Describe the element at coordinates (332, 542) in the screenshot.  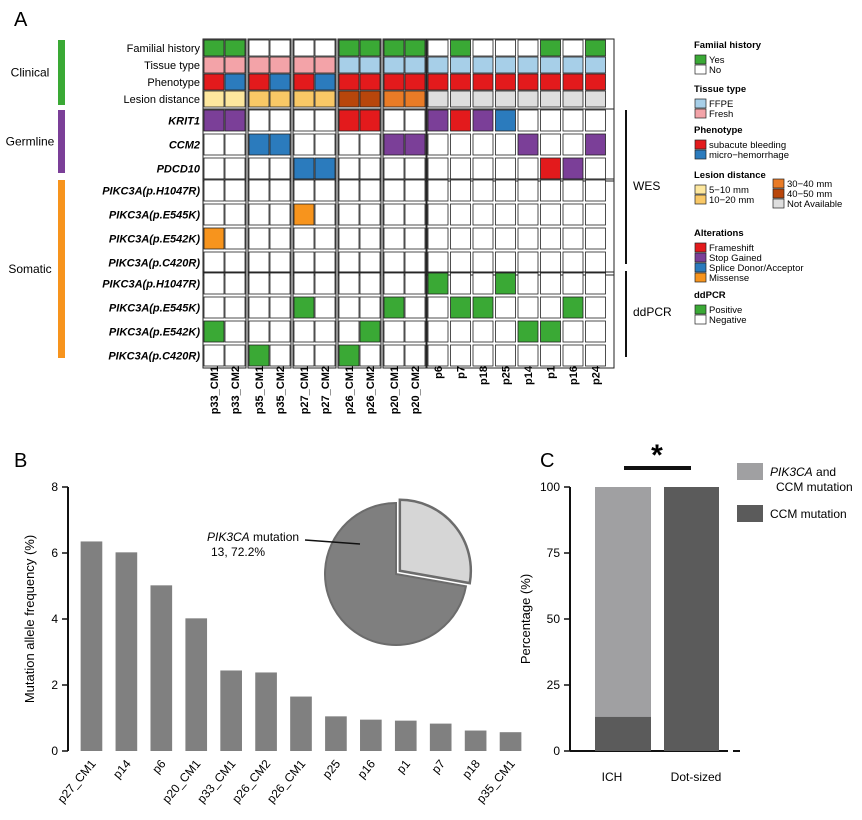
I see `pie-annotation-line` at that location.